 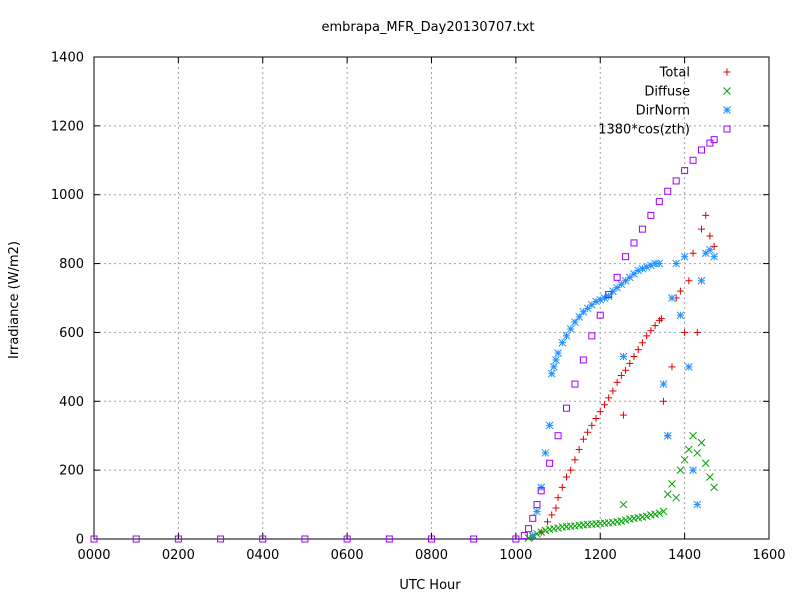 I want to click on y-tick-label: 0, so click(x=80, y=540).